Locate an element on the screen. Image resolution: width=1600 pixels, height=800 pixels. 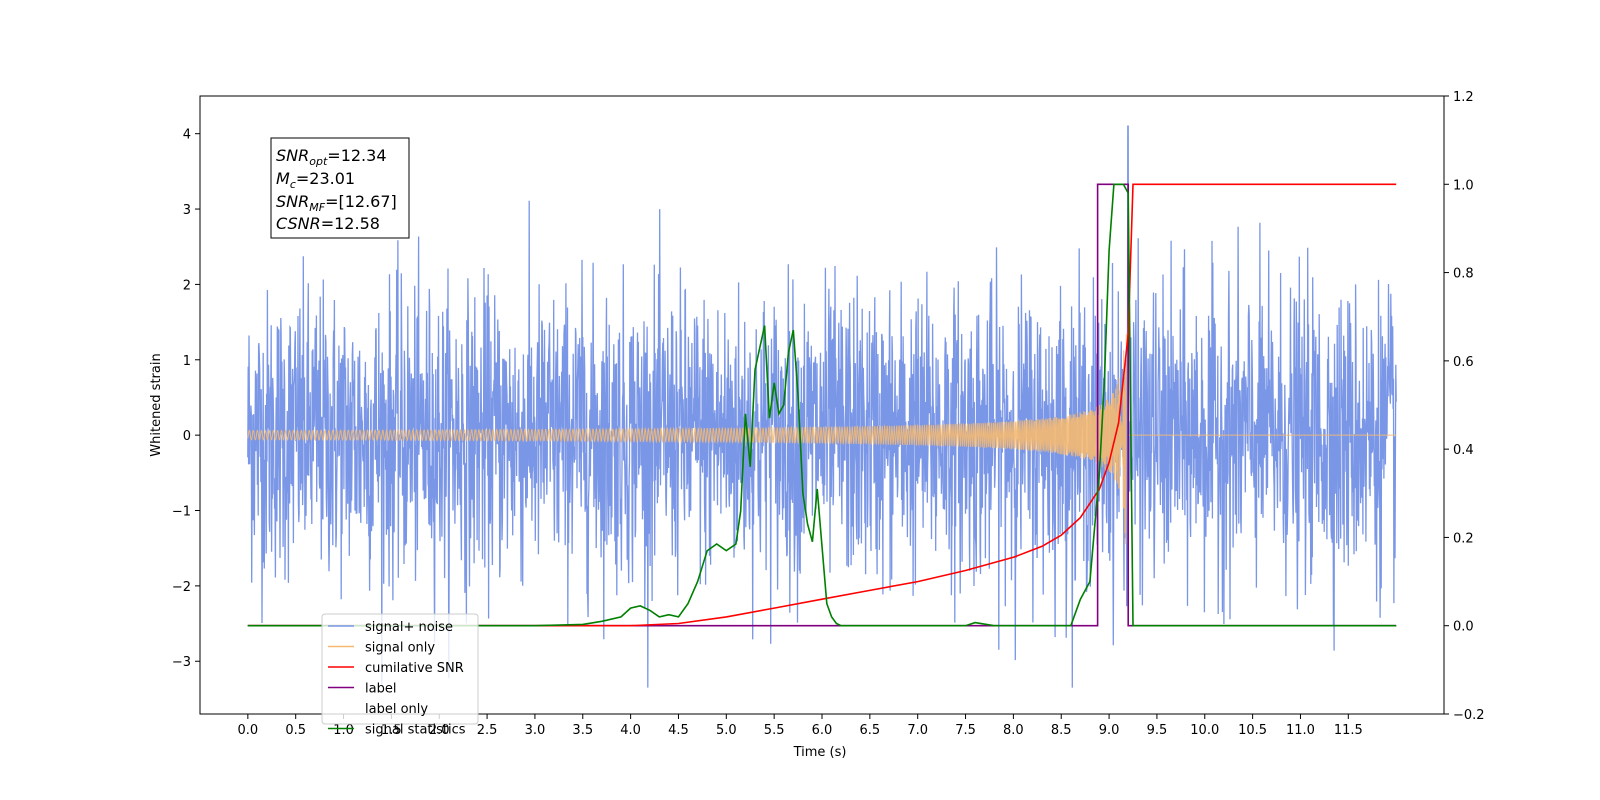
y2-tick-label: 0.2 is located at coordinates (1463, 538).